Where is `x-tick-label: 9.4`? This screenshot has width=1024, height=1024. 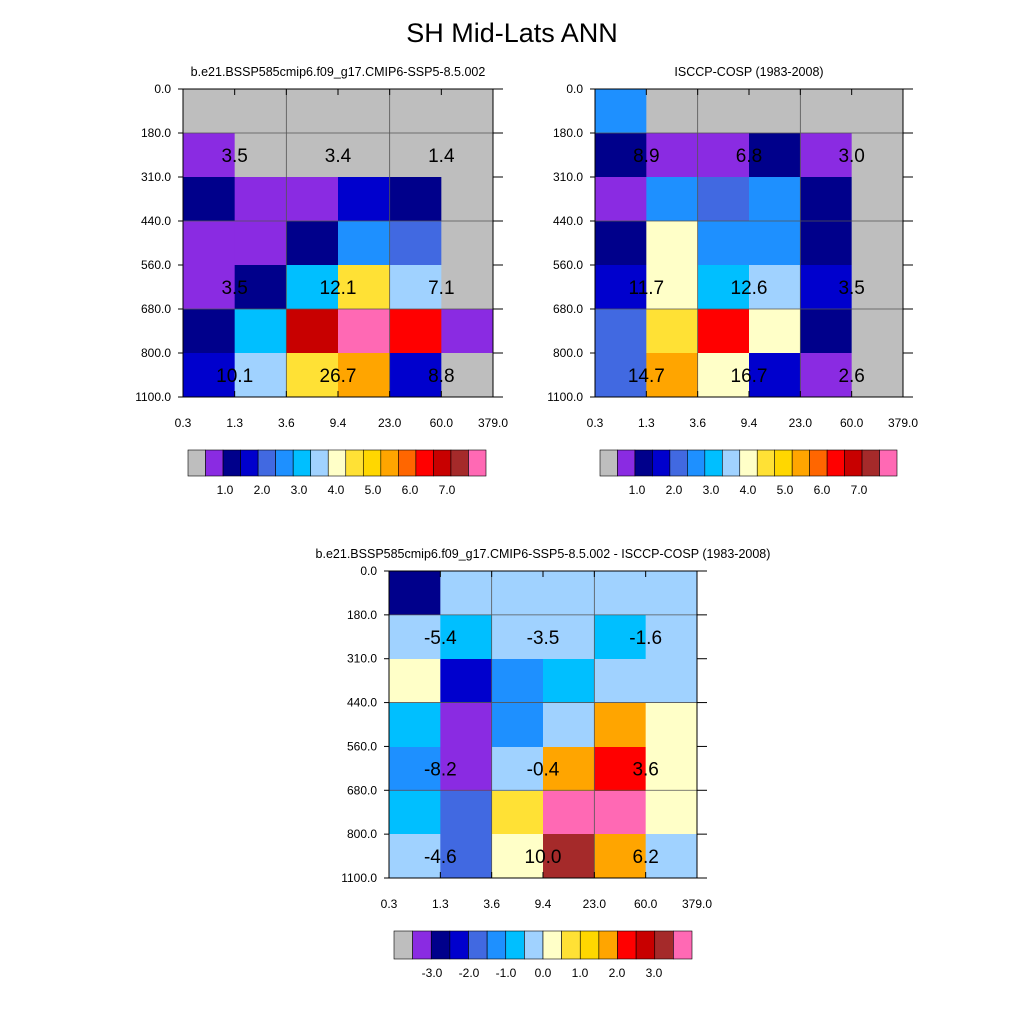
x-tick-label: 9.4 is located at coordinates (543, 904).